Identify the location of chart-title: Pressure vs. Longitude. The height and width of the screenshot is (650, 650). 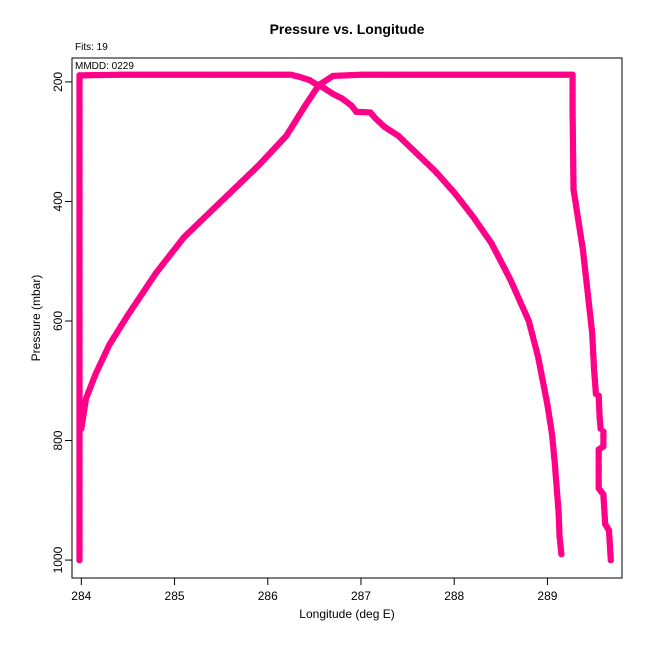
(347, 29).